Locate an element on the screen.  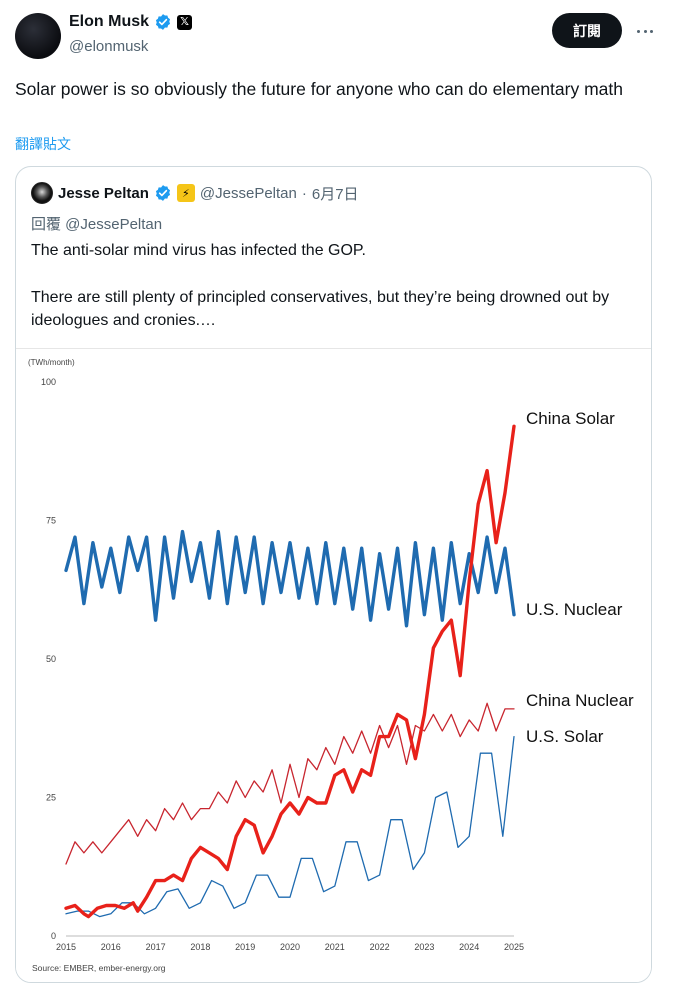
quoted-post-date: 6月7日 is located at coordinates (335, 194).